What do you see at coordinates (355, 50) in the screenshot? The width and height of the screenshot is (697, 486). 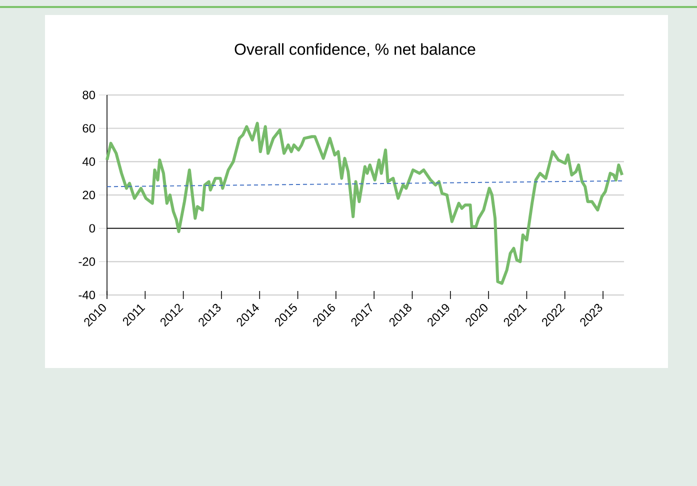 I see `chart-title: Overall confidence, % net balance` at bounding box center [355, 50].